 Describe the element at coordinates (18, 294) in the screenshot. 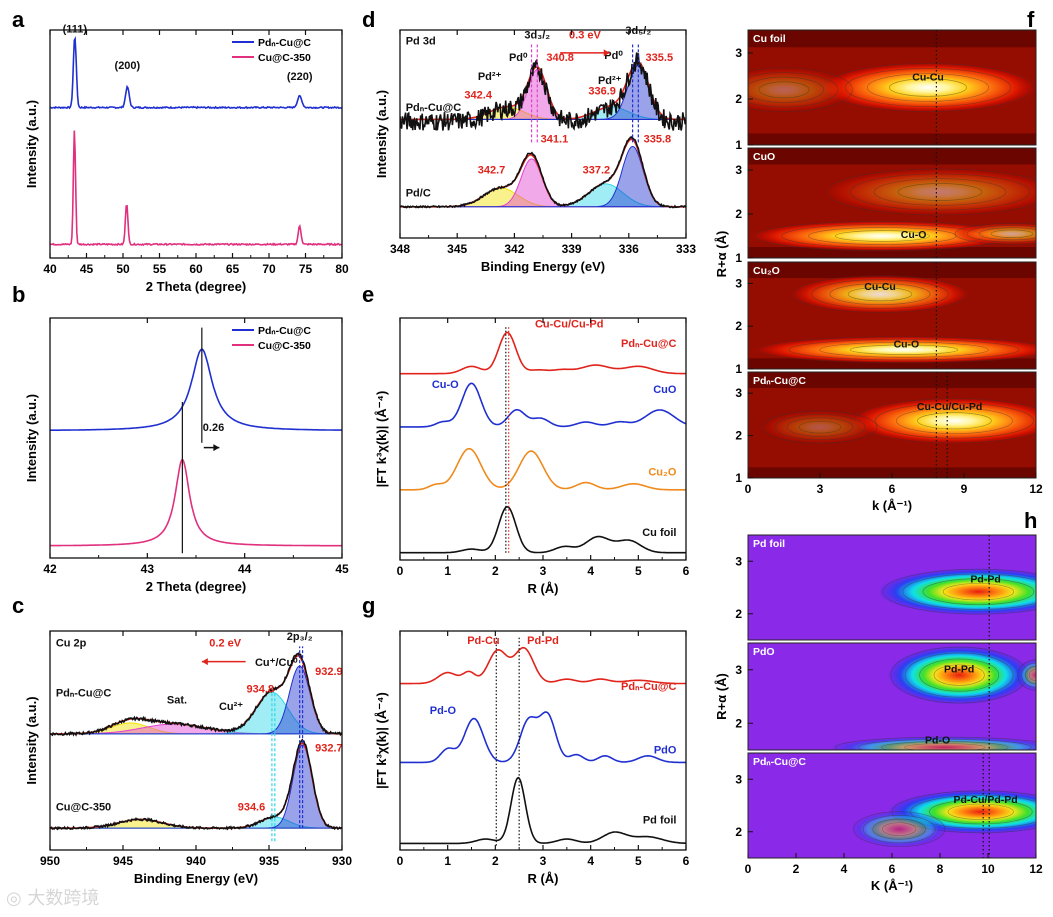

I see `panel-letter: b` at that location.